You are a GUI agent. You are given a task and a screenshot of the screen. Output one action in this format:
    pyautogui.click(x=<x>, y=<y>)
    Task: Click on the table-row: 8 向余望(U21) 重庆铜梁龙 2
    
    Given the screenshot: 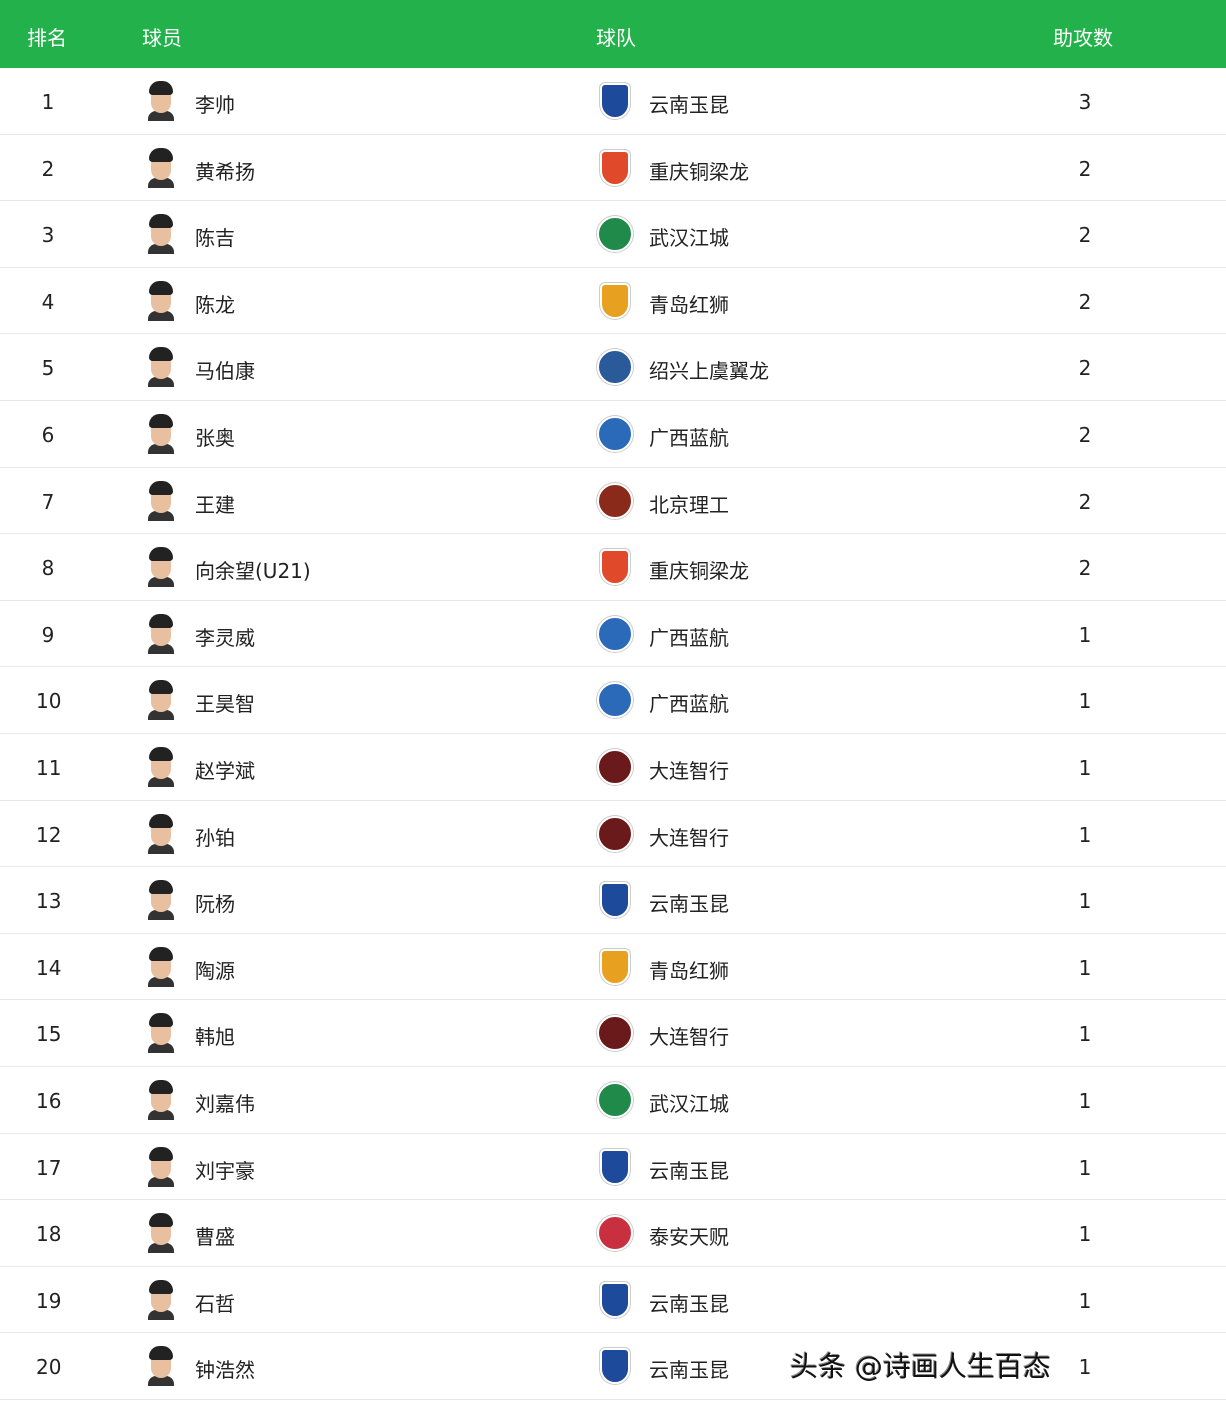 What is the action you would take?
    pyautogui.click(x=613, y=567)
    